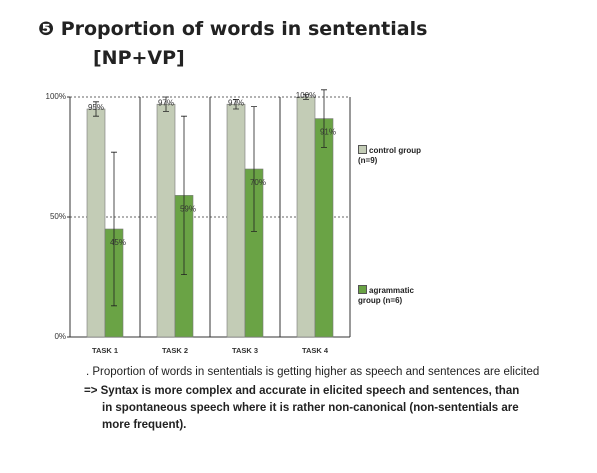  I want to click on data-label: 91%, so click(328, 132).